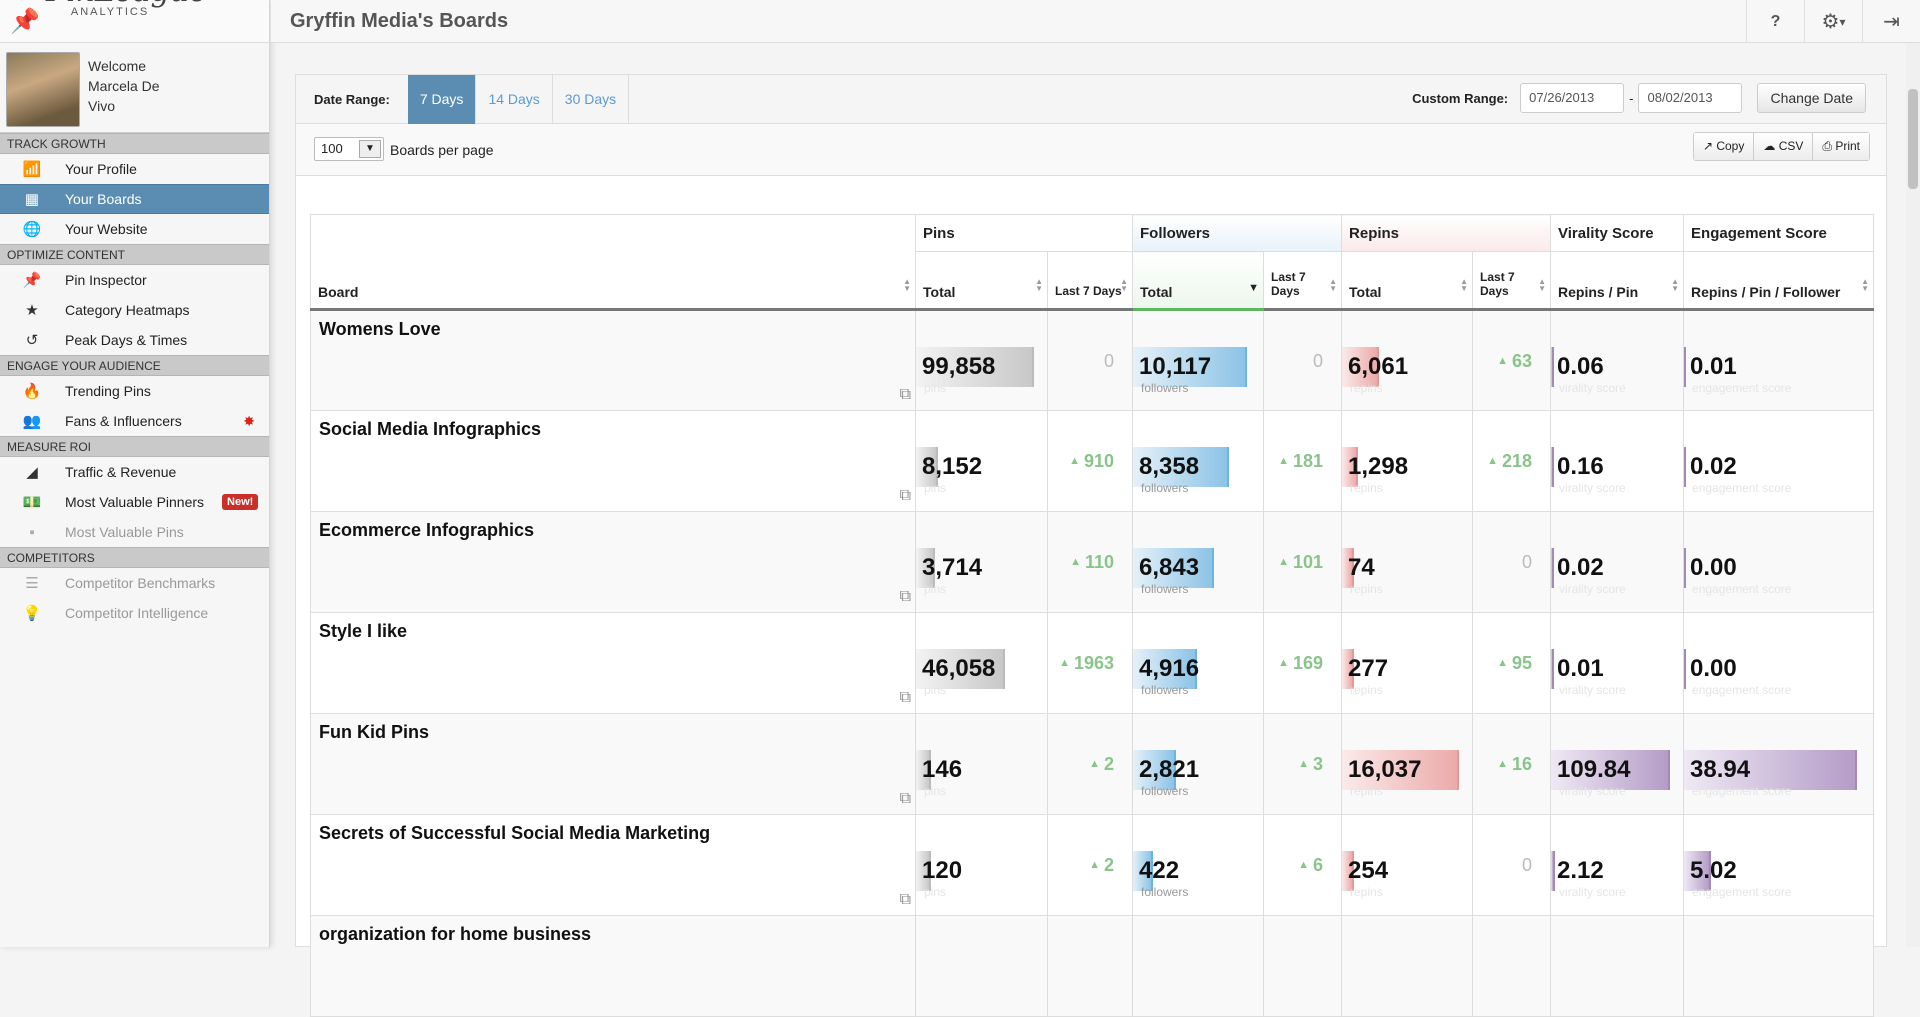  What do you see at coordinates (1407, 360) in the screenshot?
I see `cell-repins: 6,061 repins` at bounding box center [1407, 360].